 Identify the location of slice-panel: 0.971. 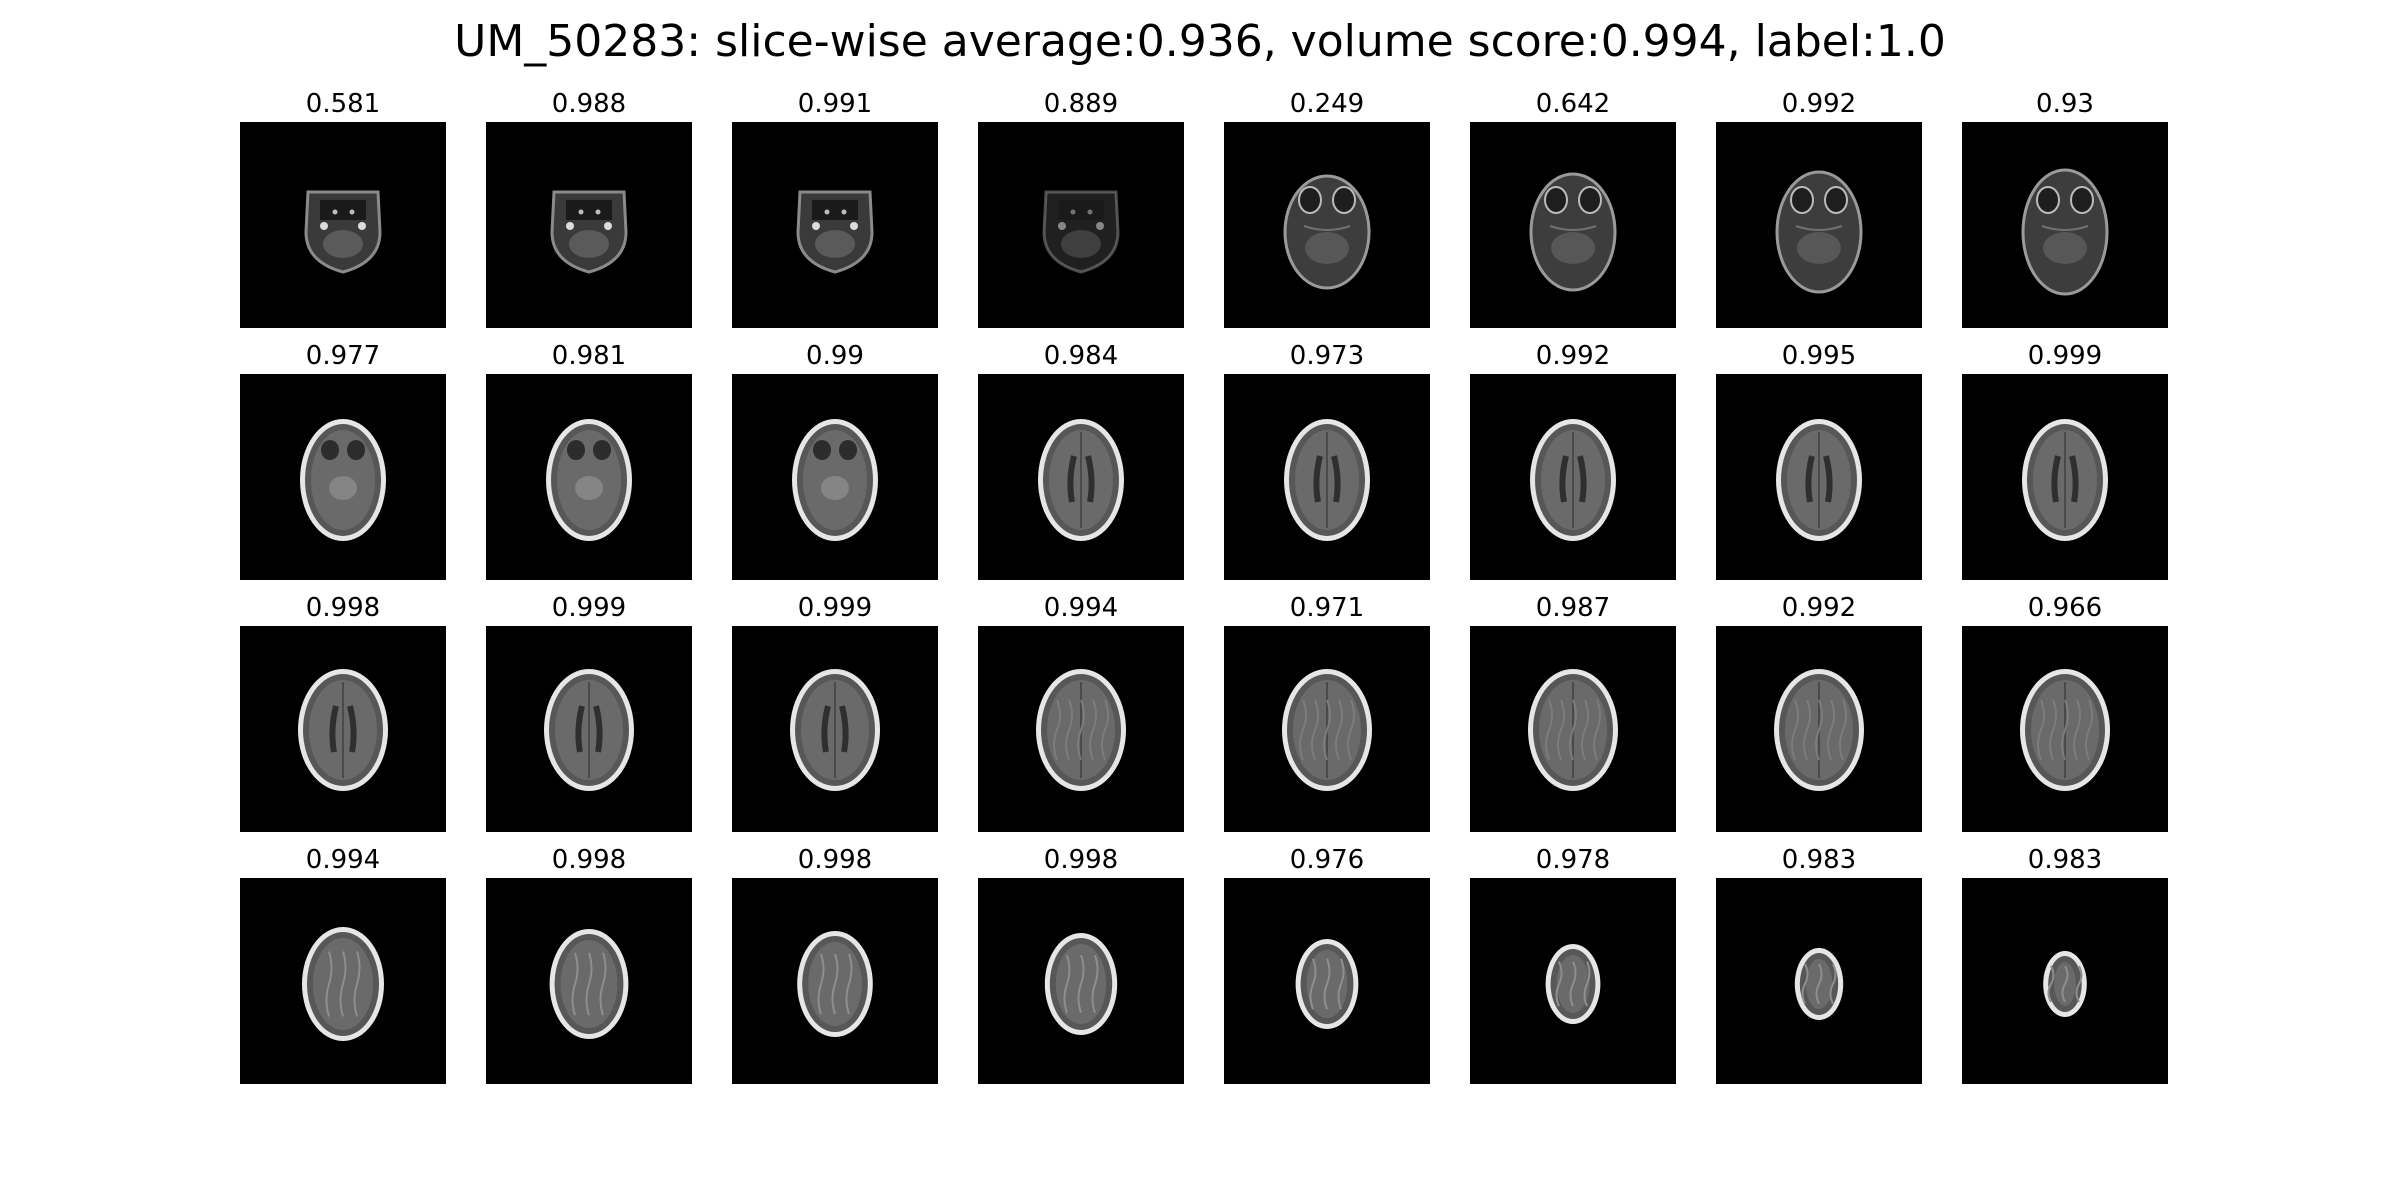
(1327, 716).